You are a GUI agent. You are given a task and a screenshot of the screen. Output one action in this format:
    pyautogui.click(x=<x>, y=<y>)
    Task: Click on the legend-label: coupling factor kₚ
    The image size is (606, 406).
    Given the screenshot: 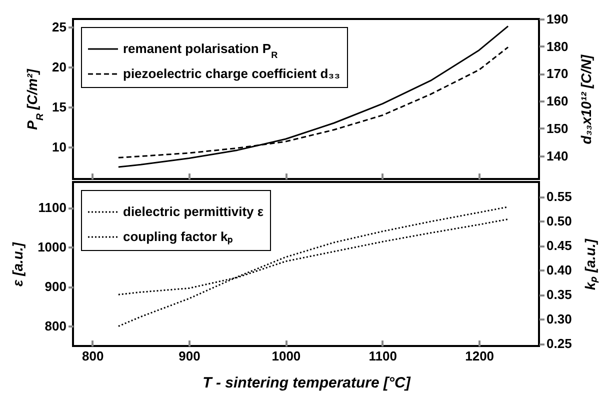 What is the action you would take?
    pyautogui.click(x=178, y=237)
    